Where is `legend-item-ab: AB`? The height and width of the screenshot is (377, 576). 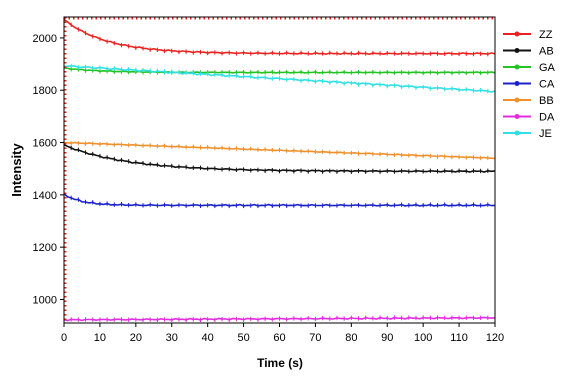
legend-item-ab: AB is located at coordinates (528, 52).